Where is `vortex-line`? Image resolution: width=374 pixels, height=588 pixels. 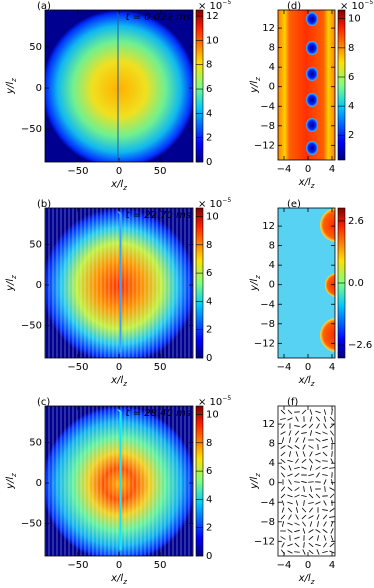 vortex-line is located at coordinates (119, 281).